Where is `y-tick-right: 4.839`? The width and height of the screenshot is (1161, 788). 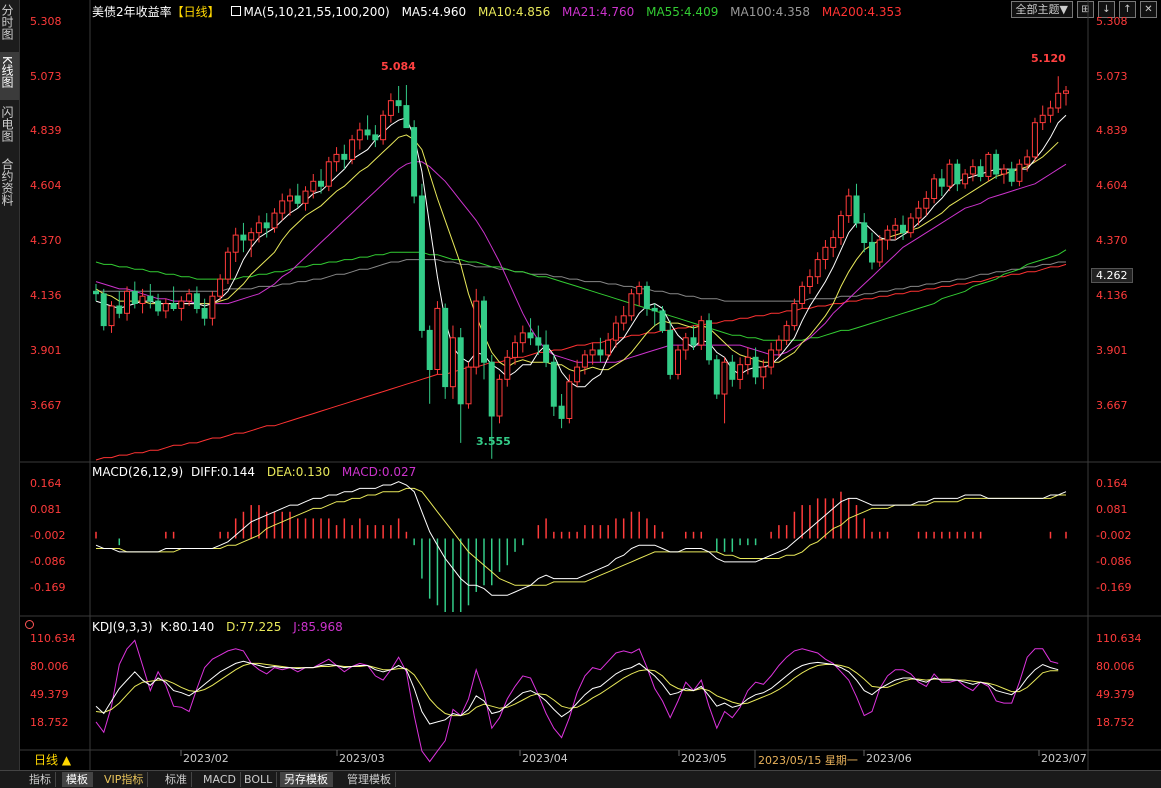
y-tick-right: 4.839 is located at coordinates (1112, 130).